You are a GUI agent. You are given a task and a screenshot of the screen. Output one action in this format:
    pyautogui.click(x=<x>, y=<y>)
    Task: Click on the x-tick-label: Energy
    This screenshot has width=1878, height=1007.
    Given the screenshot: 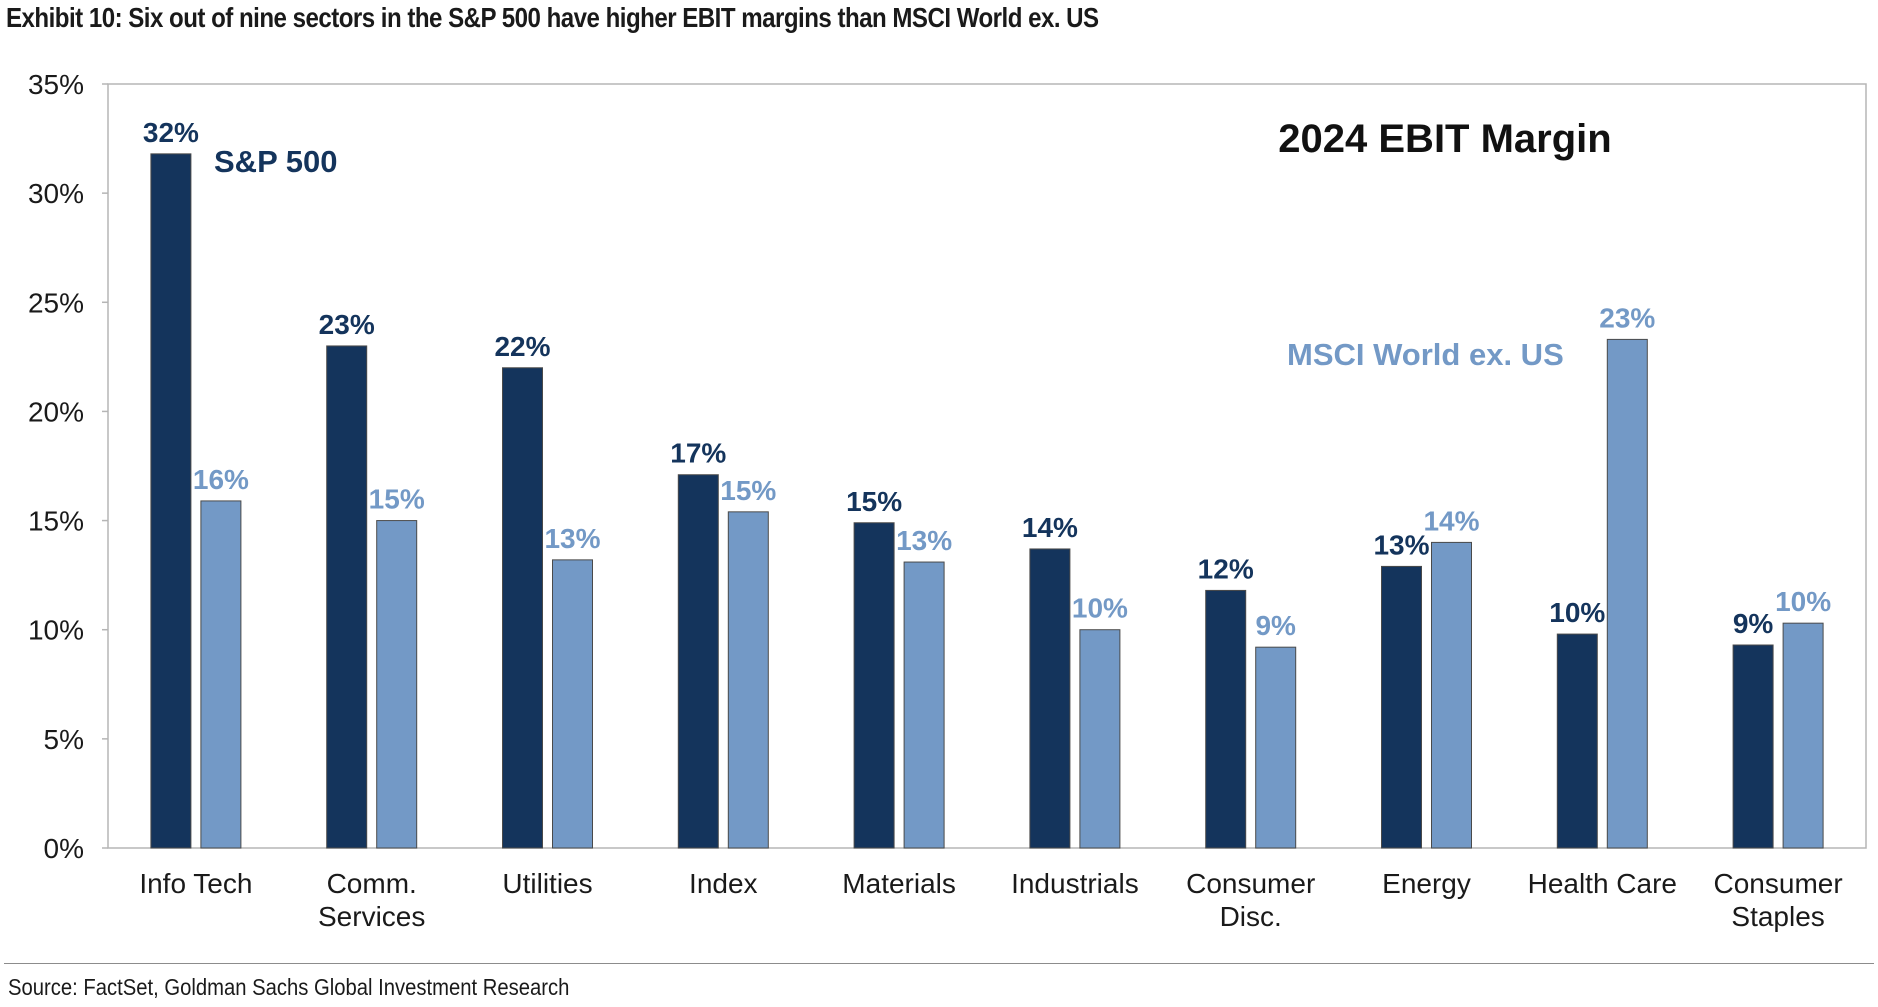 What is the action you would take?
    pyautogui.click(x=1426, y=883)
    